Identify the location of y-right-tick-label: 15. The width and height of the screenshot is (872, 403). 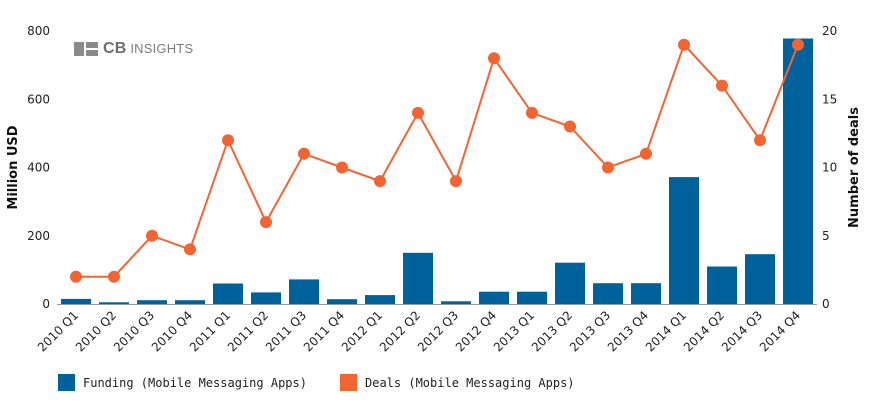
(829, 99).